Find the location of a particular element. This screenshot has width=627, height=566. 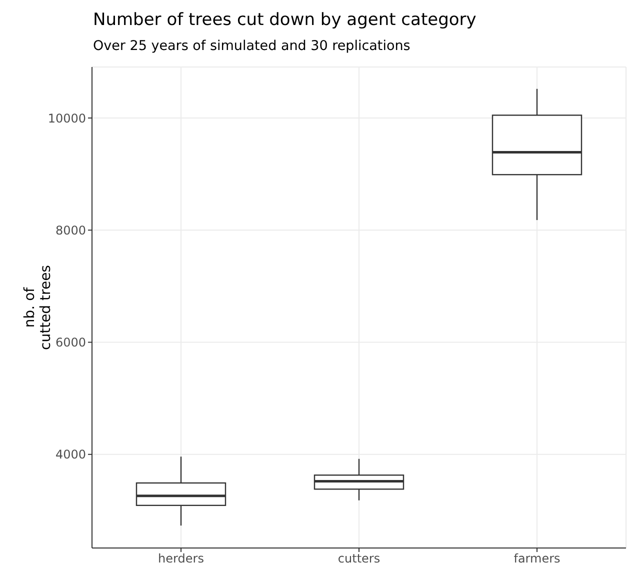

y-axis-title: nb. of cutted trees is located at coordinates (38, 307).